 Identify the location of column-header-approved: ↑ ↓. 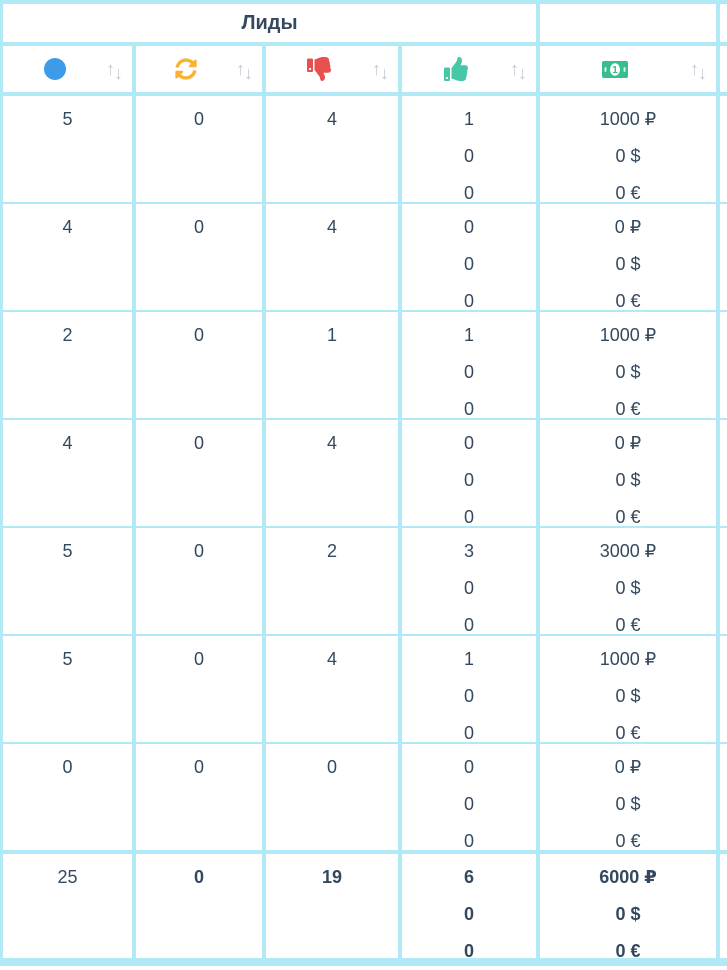
(469, 69).